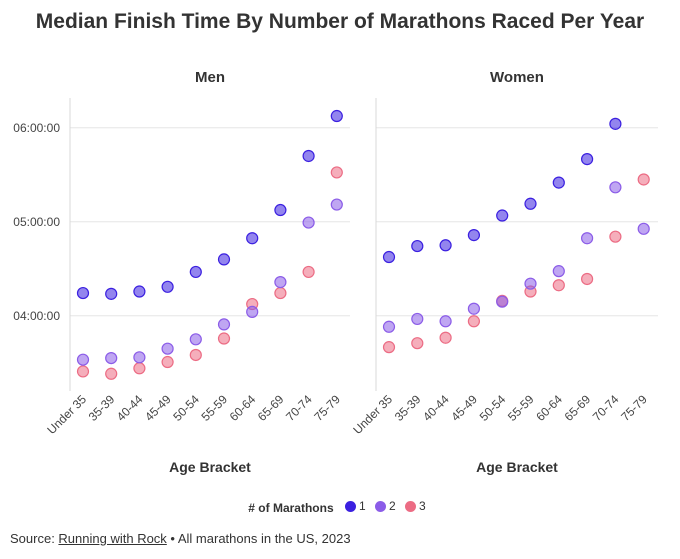 Image resolution: width=680 pixels, height=559 pixels. Describe the element at coordinates (549, 408) in the screenshot. I see `x-tick-label-women-6: 60-64` at that location.